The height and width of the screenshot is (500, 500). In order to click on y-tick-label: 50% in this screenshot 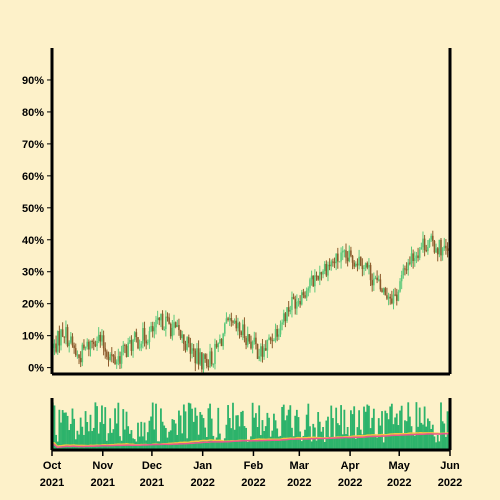, I will do `click(33, 209)`.